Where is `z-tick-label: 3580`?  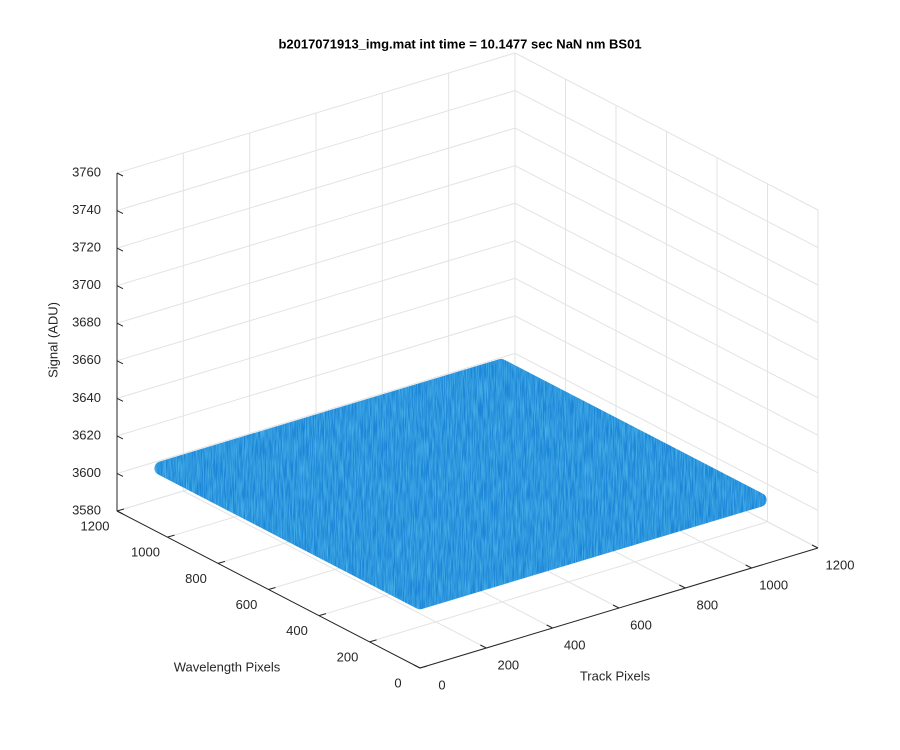 z-tick-label: 3580 is located at coordinates (86, 509).